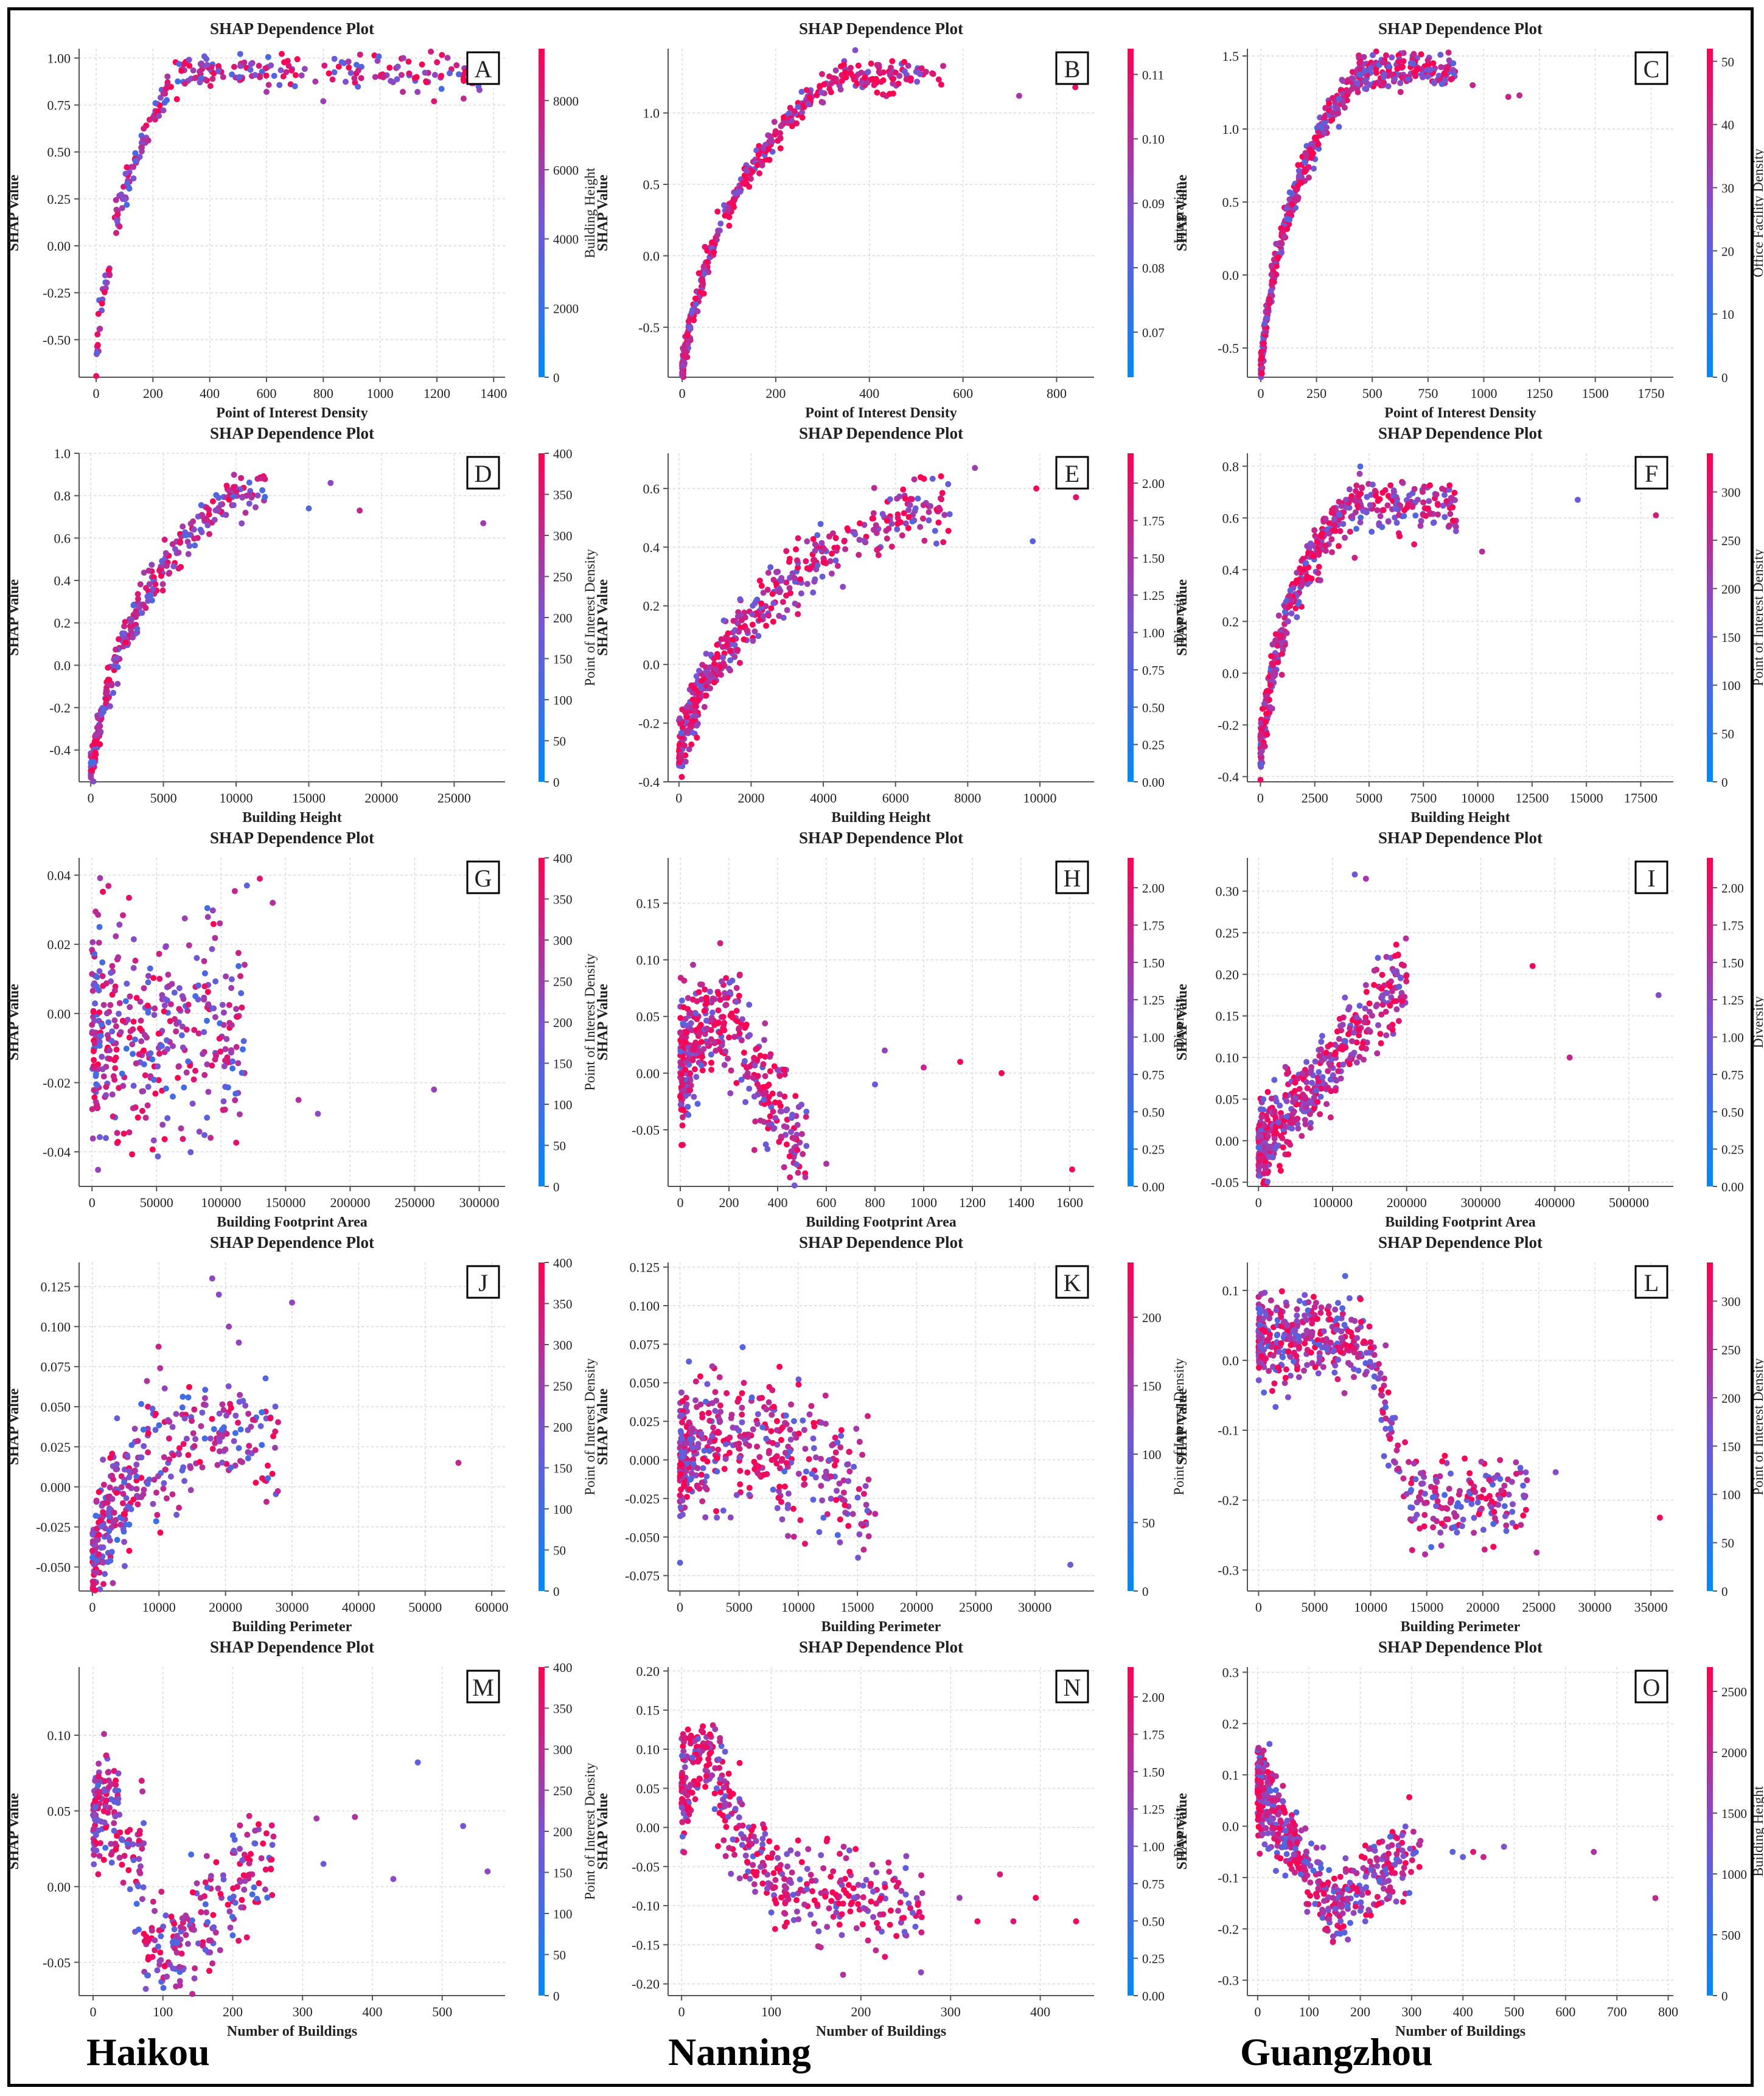 This screenshot has width=1764, height=2096. What do you see at coordinates (62, 496) in the screenshot?
I see `y-tick-label: 0.8` at bounding box center [62, 496].